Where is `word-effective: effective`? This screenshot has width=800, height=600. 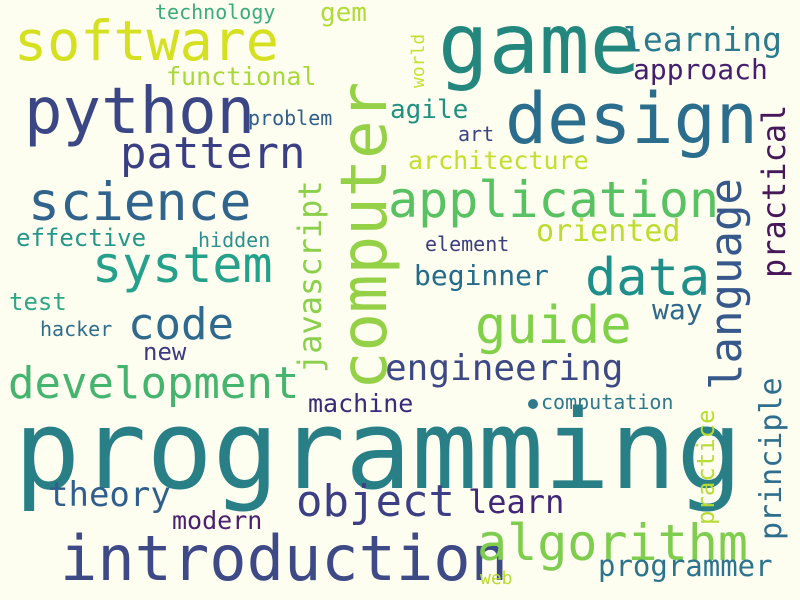
word-effective: effective is located at coordinates (81, 238).